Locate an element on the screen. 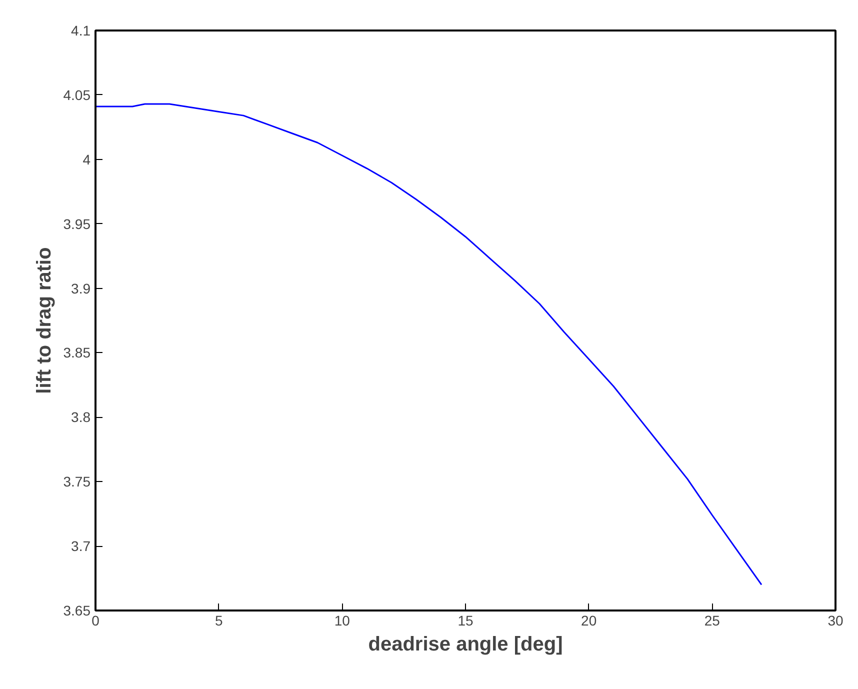 This screenshot has height=689, width=858. y-tick-label: 3.95 is located at coordinates (77, 224).